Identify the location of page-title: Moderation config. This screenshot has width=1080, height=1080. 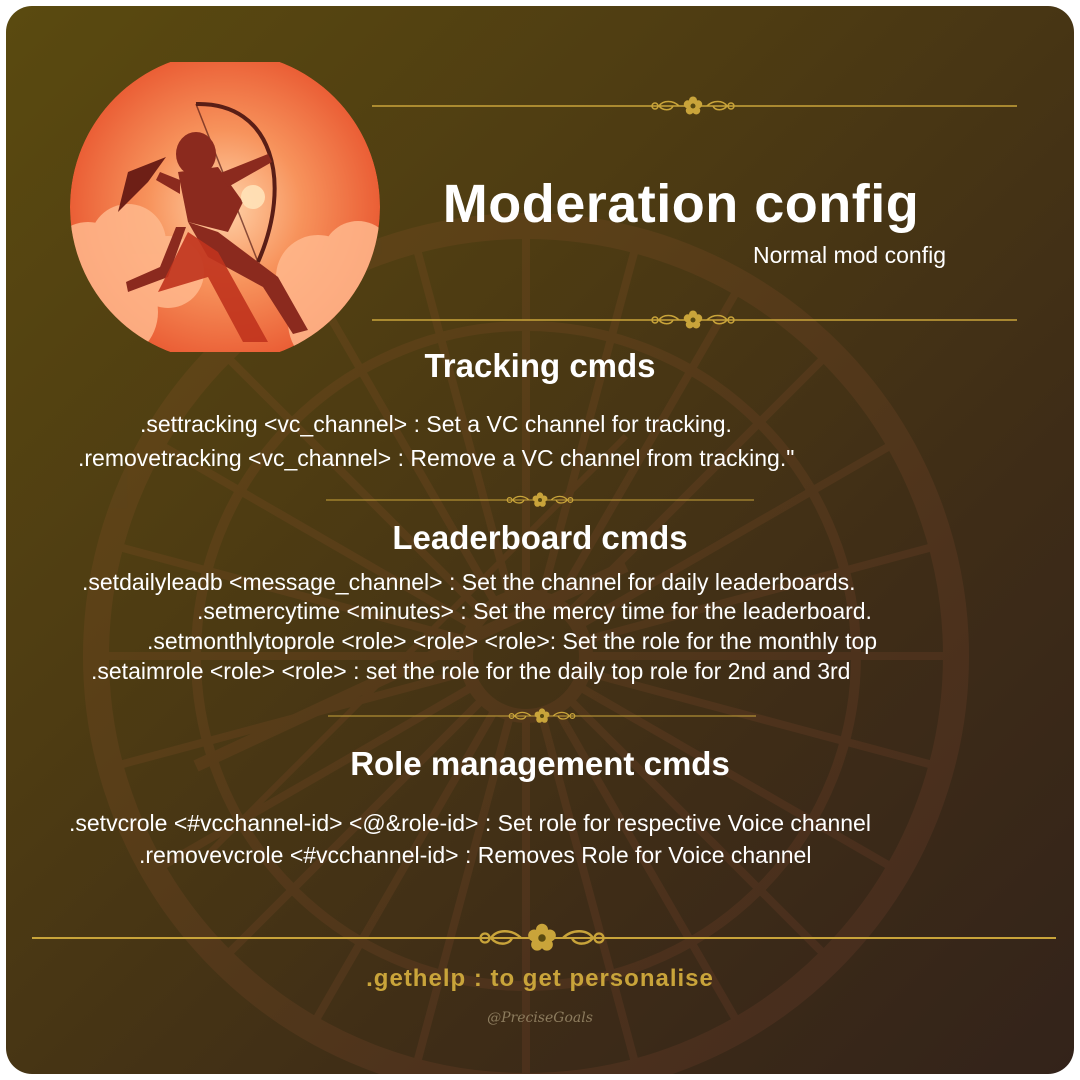
(681, 204).